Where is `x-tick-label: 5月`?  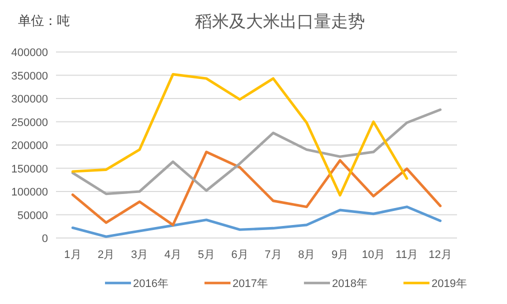
x-tick-label: 5月 is located at coordinates (206, 255).